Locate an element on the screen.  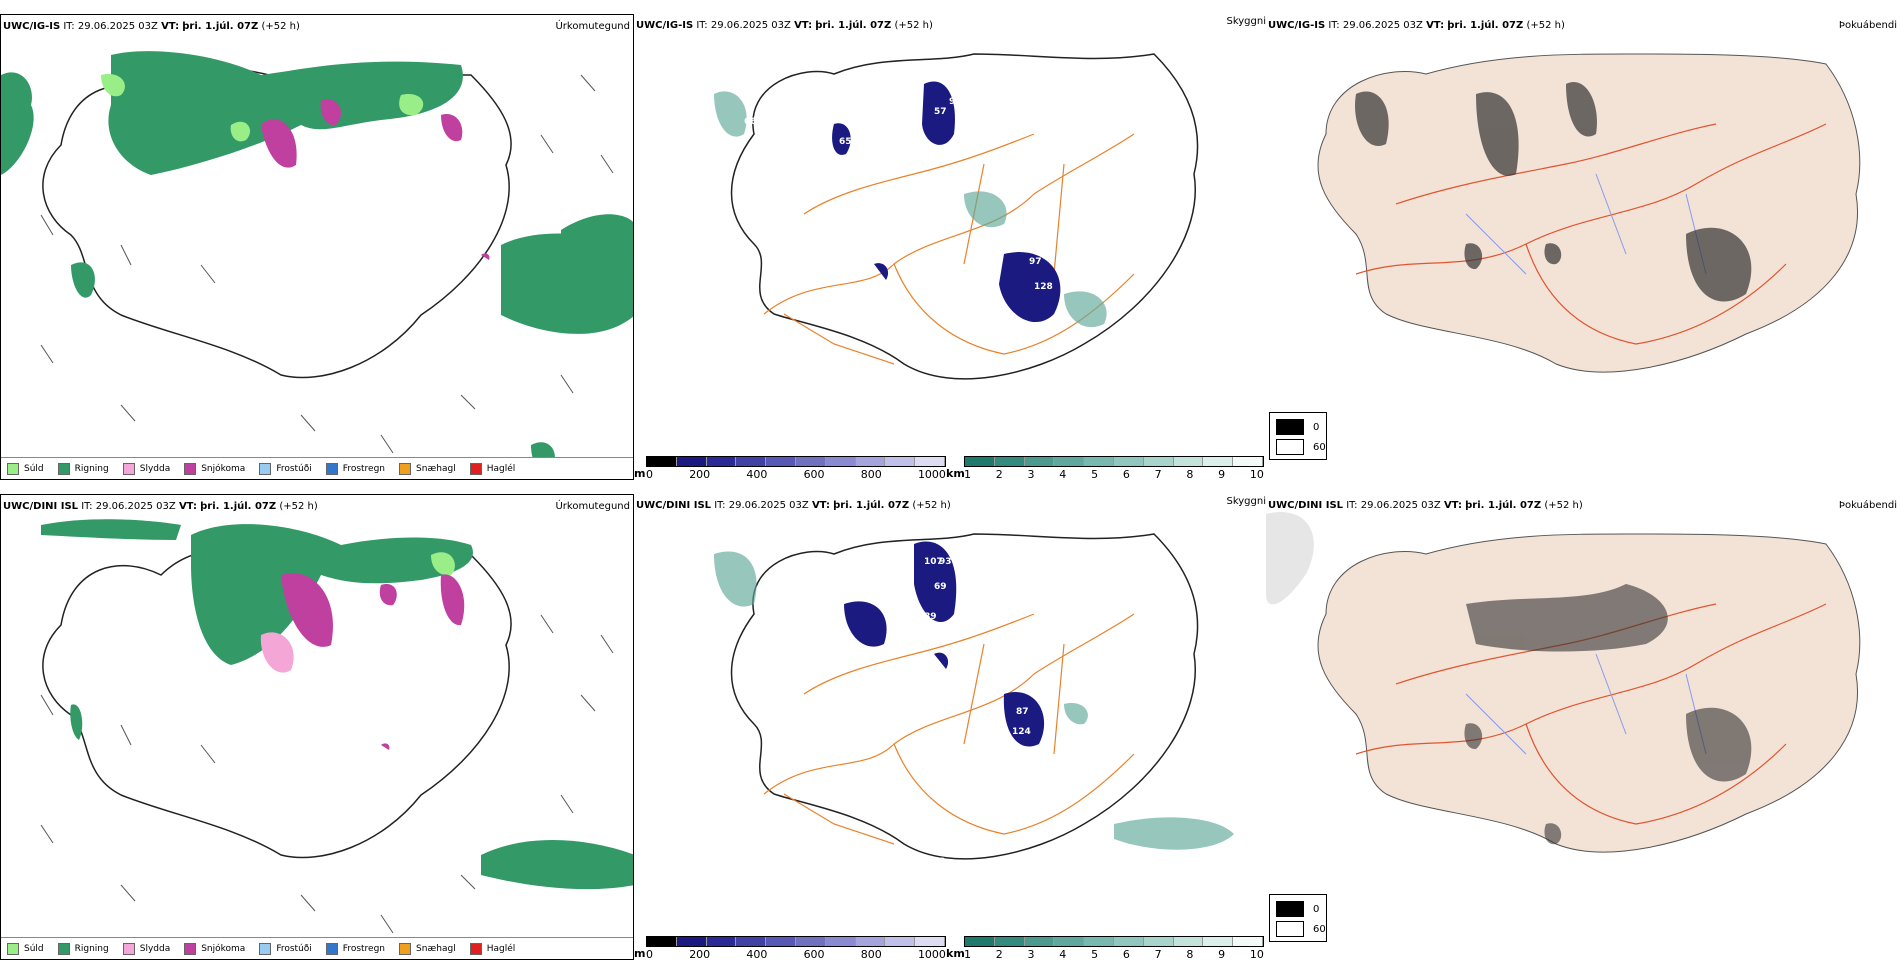
tick-label: 8 is located at coordinates (1190, 474).